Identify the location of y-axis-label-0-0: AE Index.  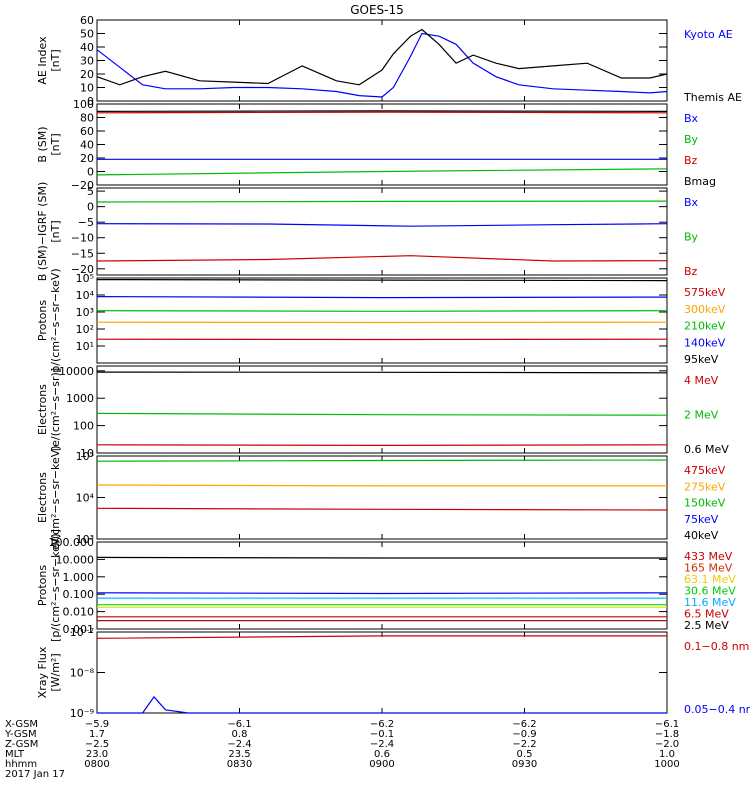
(42, 60).